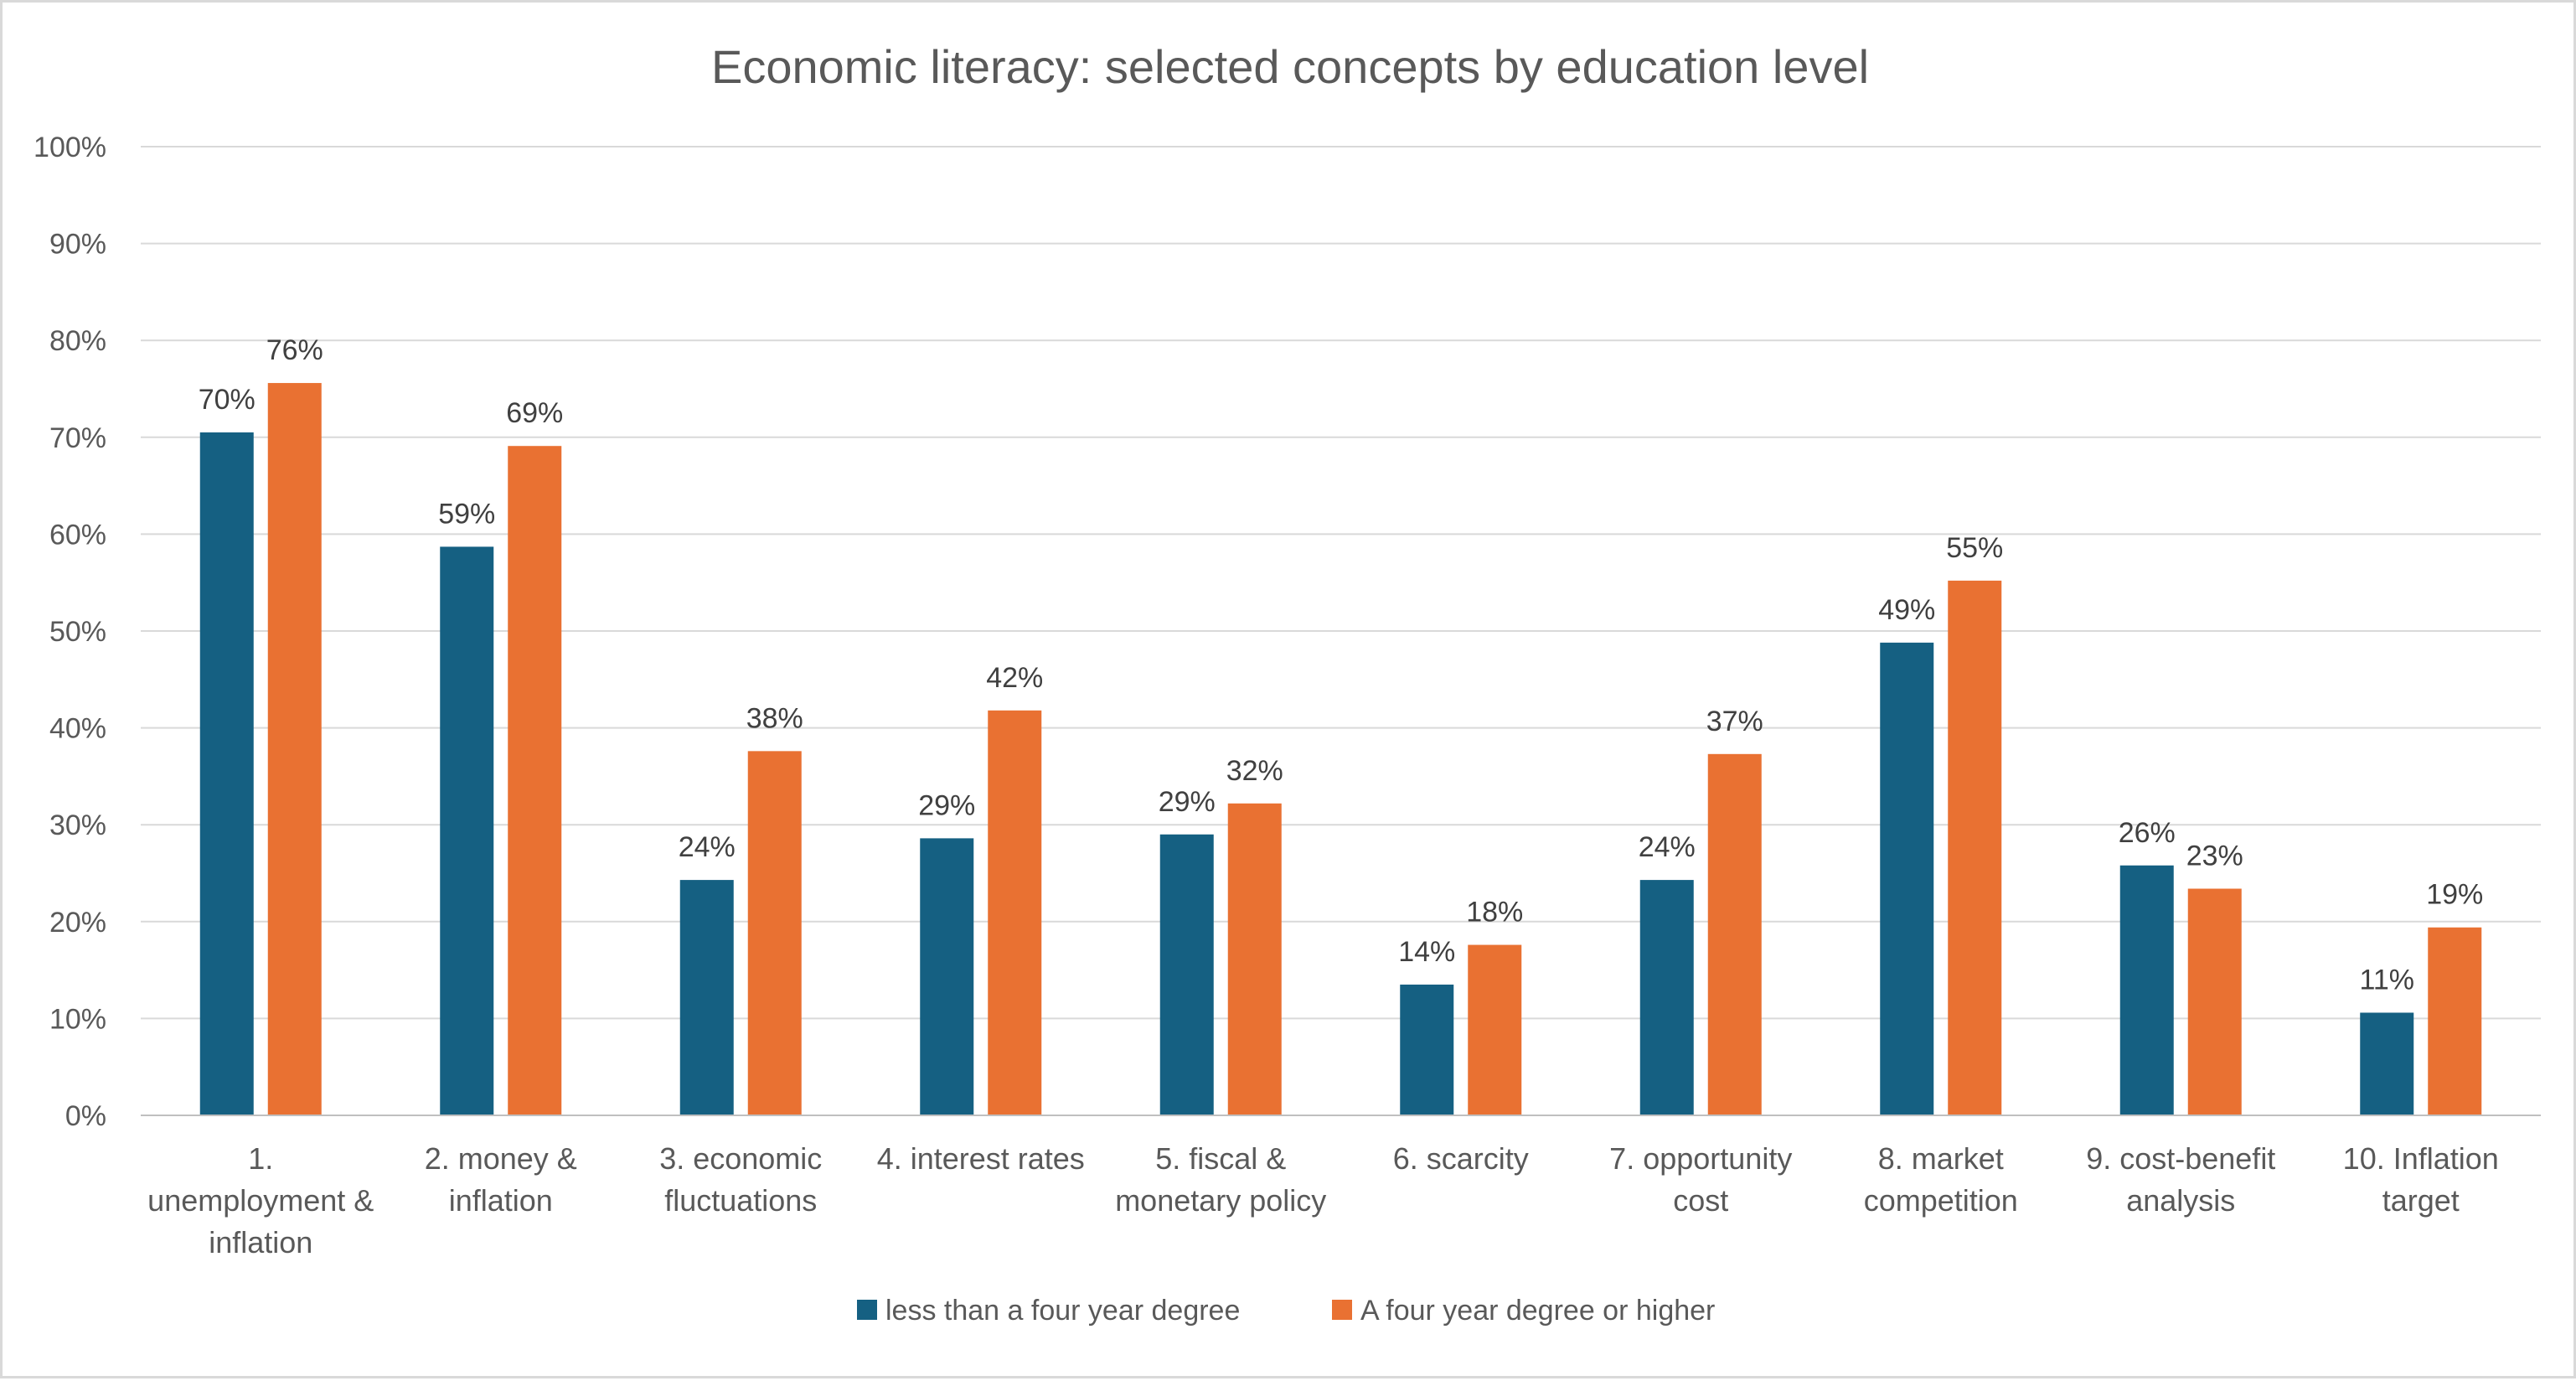  Describe the element at coordinates (77, 341) in the screenshot. I see `y-tick-label: 80%` at that location.